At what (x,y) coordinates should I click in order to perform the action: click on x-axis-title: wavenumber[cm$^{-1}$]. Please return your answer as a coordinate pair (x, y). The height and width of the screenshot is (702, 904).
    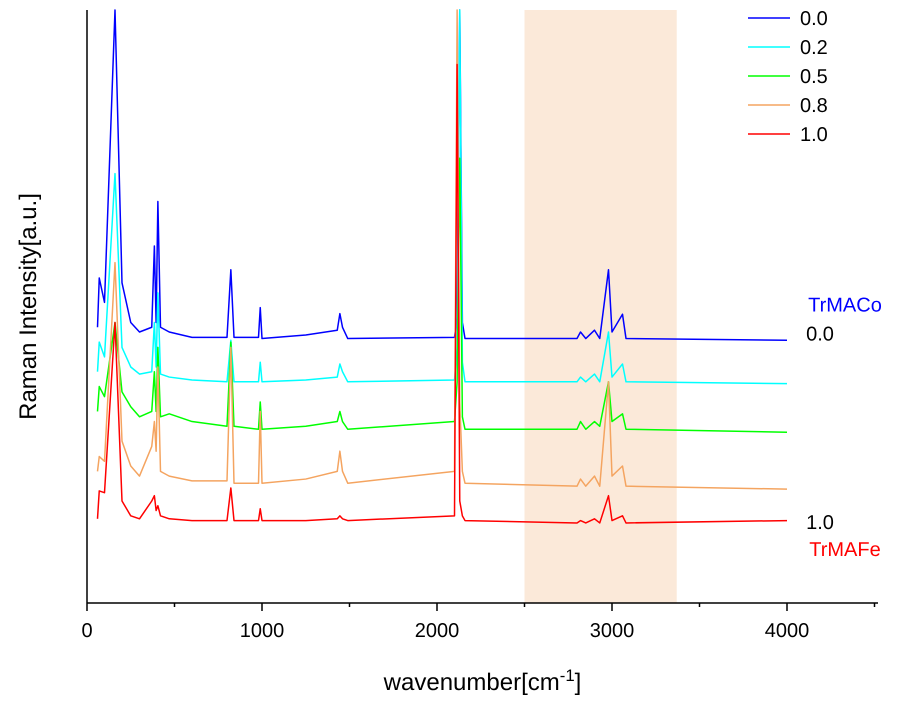
    Looking at the image, I should click on (482, 681).